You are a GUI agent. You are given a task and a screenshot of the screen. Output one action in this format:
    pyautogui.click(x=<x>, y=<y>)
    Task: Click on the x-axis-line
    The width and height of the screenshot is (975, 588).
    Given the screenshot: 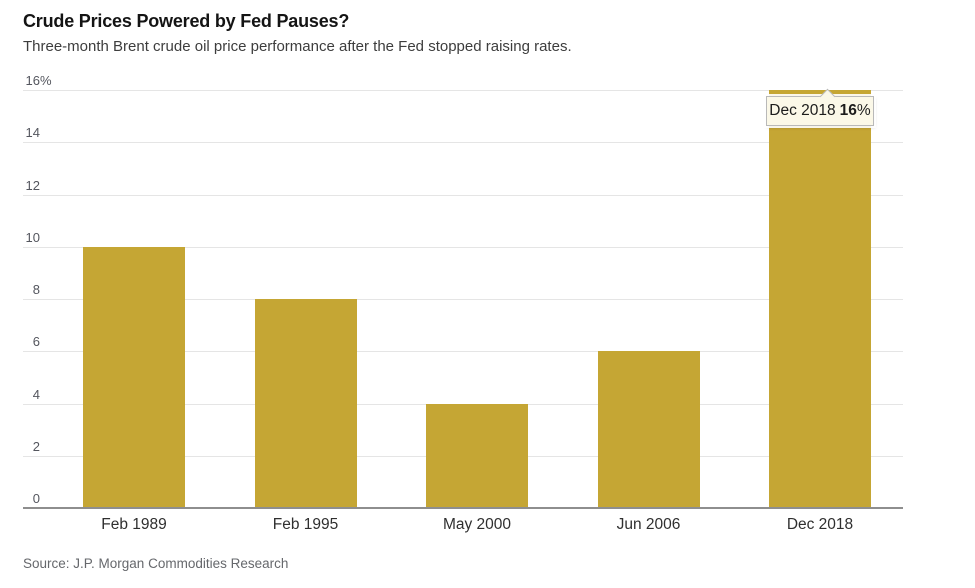 What is the action you would take?
    pyautogui.click(x=463, y=508)
    